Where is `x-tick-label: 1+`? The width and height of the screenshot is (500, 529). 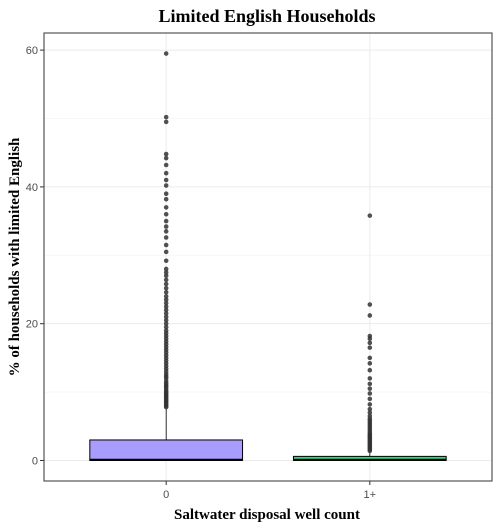
x-tick-label: 1+ is located at coordinates (370, 495).